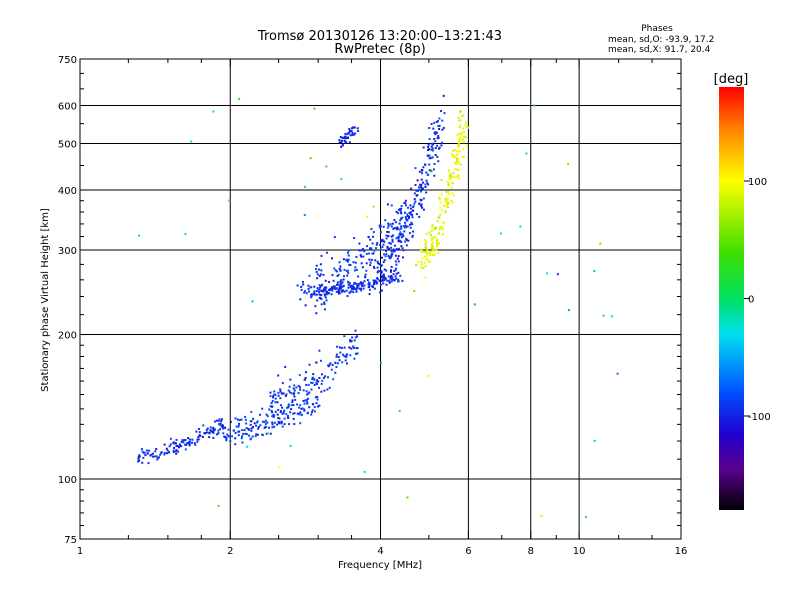 The image size is (800, 600). What do you see at coordinates (731, 298) in the screenshot?
I see `colorbar-gradient` at bounding box center [731, 298].